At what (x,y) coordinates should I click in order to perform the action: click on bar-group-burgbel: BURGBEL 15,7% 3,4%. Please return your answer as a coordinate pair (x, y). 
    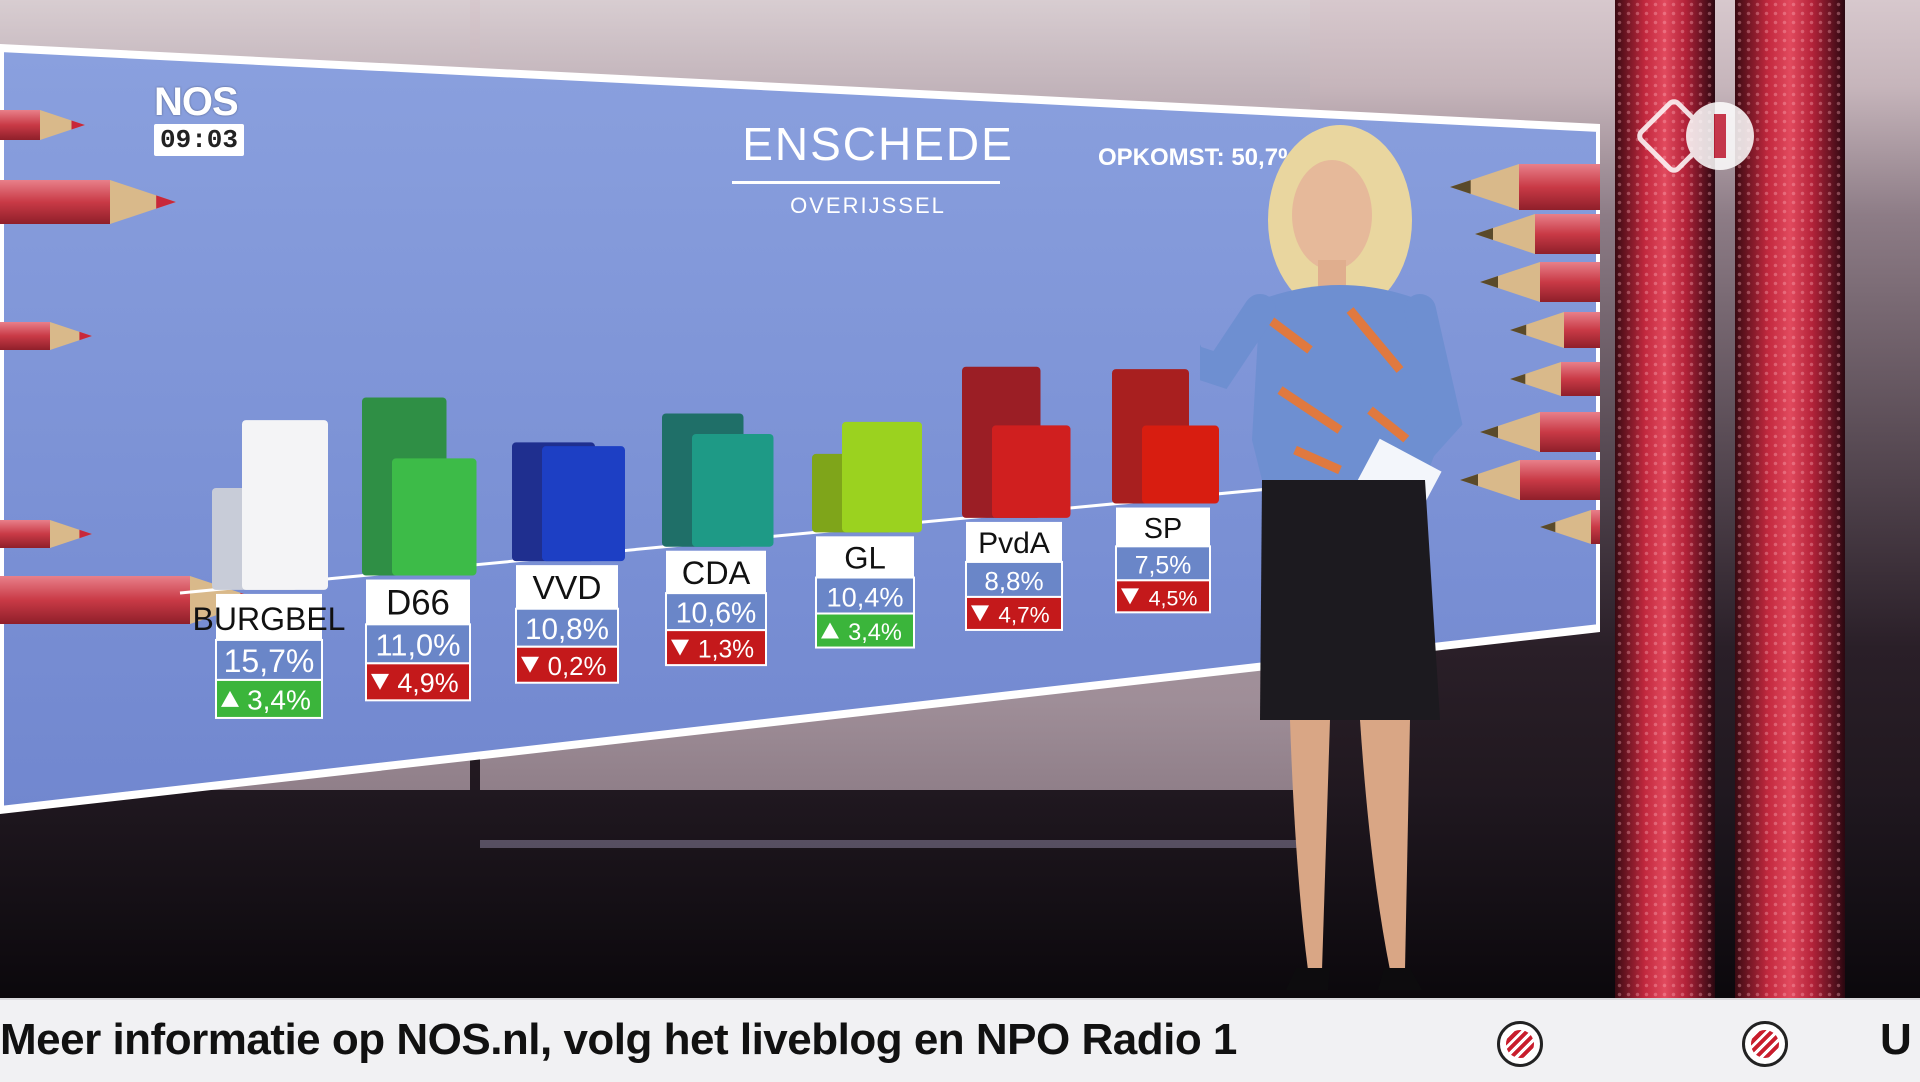
    Looking at the image, I should click on (269, 569).